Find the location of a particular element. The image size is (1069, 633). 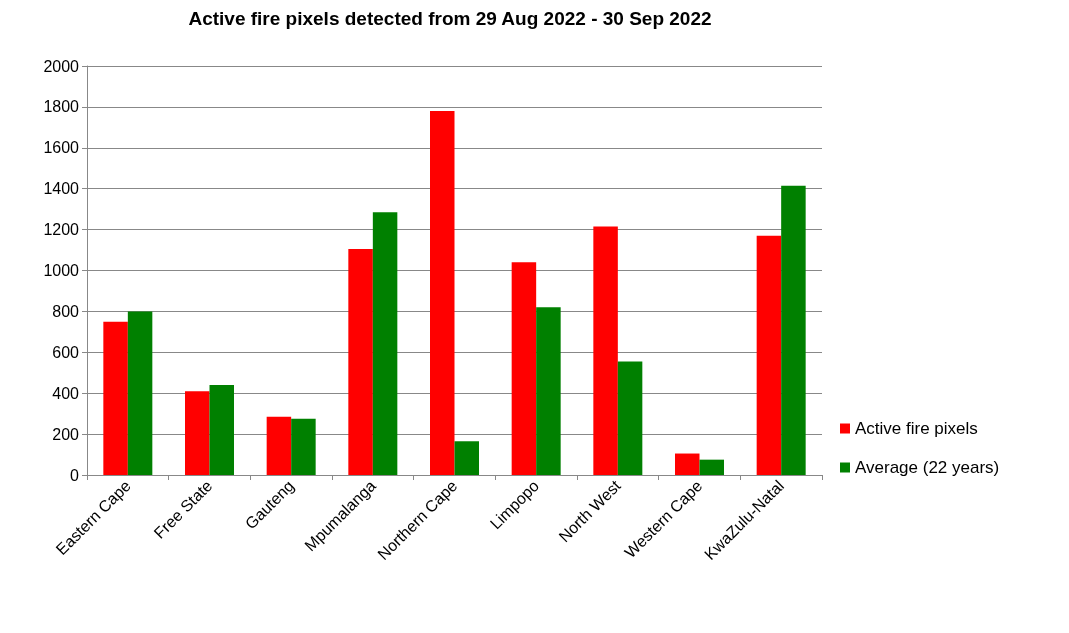

y-tick-label: 2000 is located at coordinates (61, 66).